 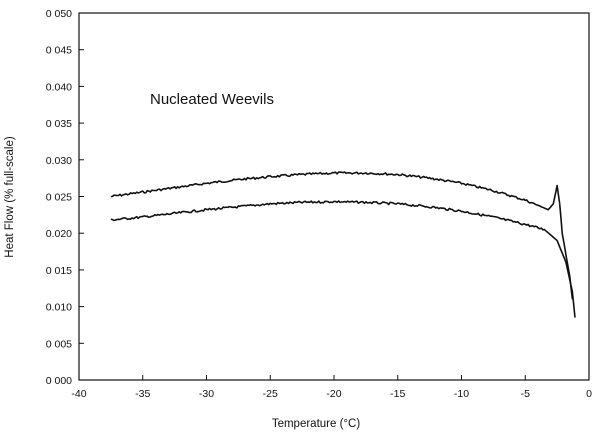 What do you see at coordinates (59, 234) in the screenshot?
I see `y-tick-label: 0.020` at bounding box center [59, 234].